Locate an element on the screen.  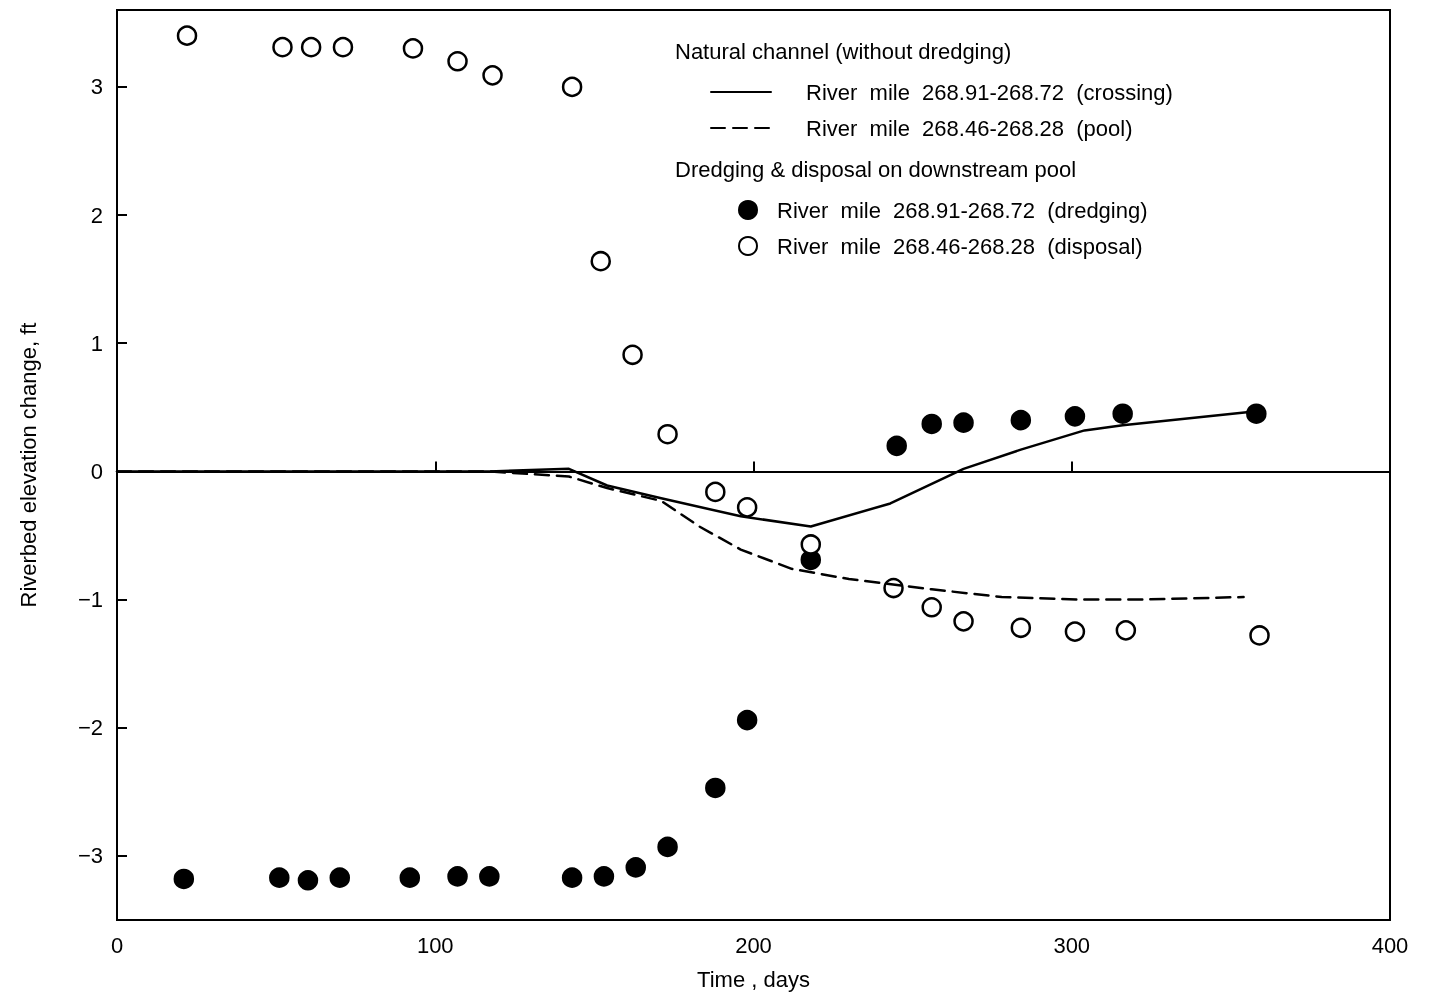
legend-label: River mile 268.46-268.28 (pool) is located at coordinates (969, 128).